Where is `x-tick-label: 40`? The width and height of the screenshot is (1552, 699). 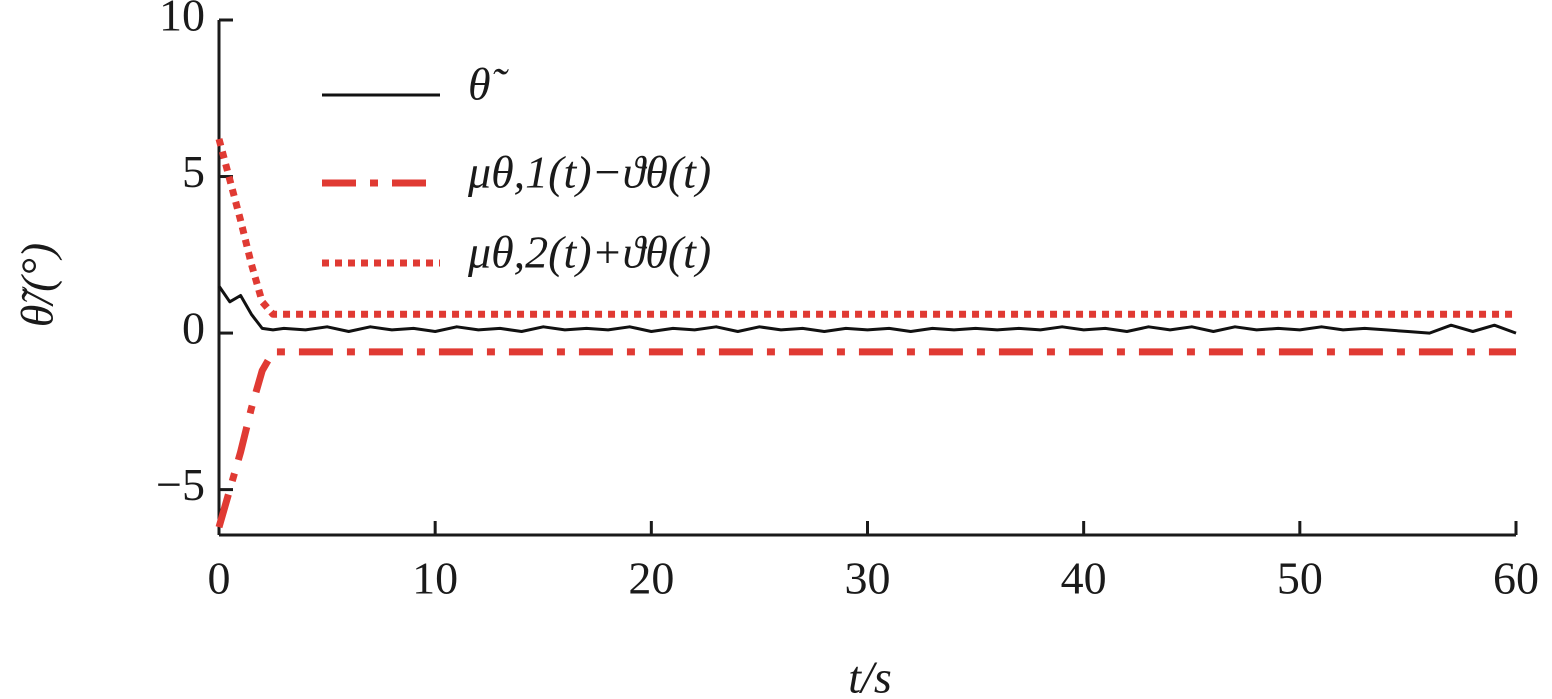
x-tick-label: 40 is located at coordinates (1084, 578).